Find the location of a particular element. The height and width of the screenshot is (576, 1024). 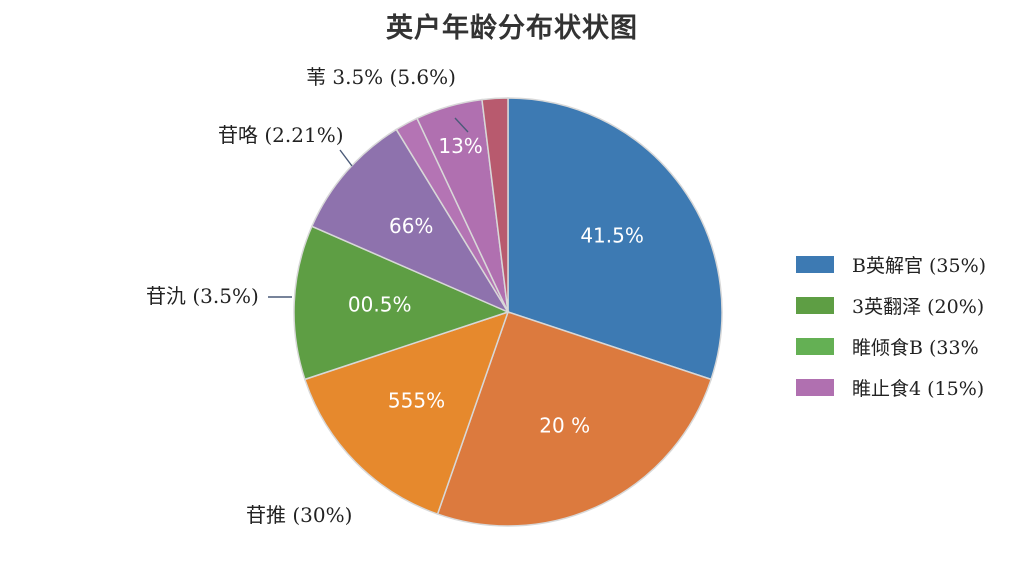

leader-line-upper-left is located at coordinates (346, 158).